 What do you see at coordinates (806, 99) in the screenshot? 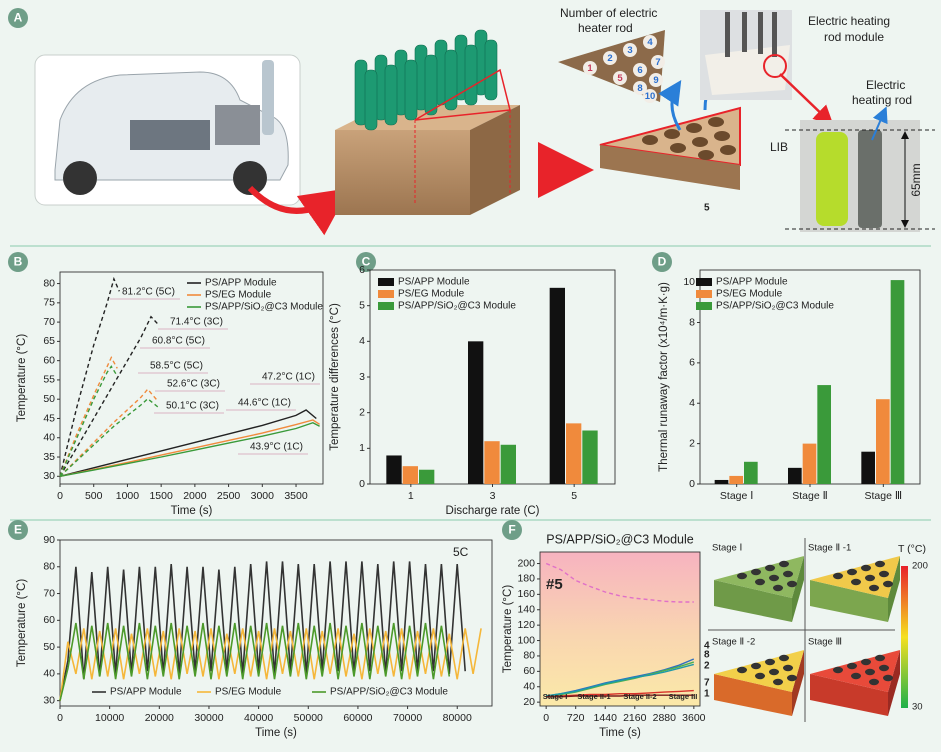
I see `arrow` at bounding box center [806, 99].